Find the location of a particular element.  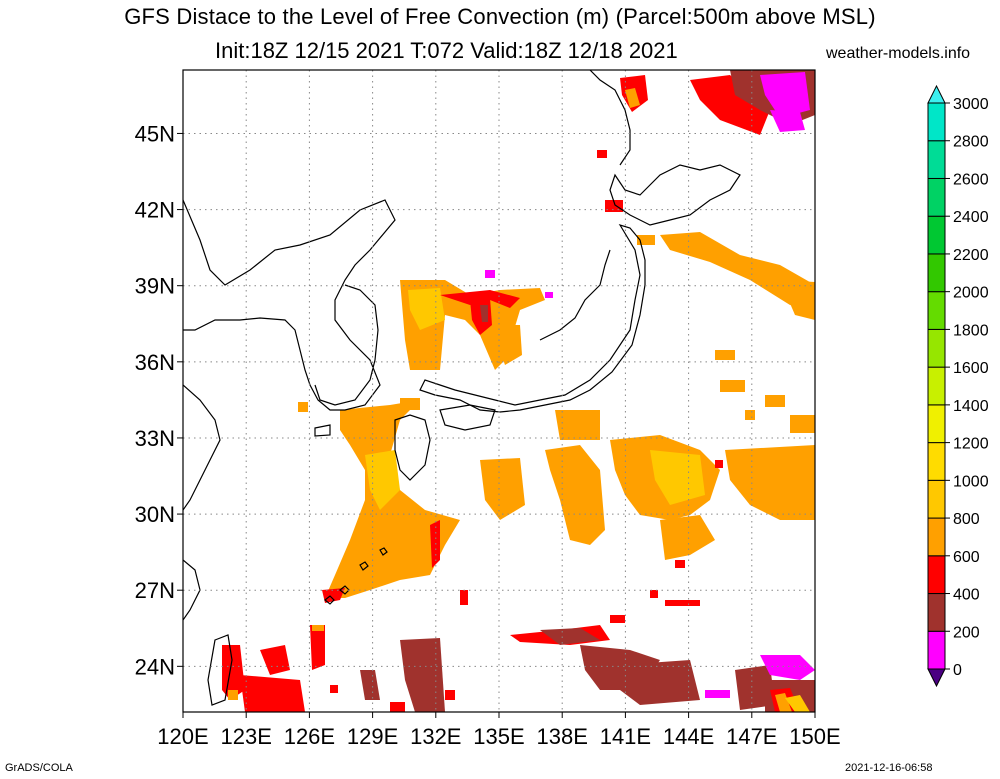

lat-tick-label: 24N is located at coordinates (155, 666).